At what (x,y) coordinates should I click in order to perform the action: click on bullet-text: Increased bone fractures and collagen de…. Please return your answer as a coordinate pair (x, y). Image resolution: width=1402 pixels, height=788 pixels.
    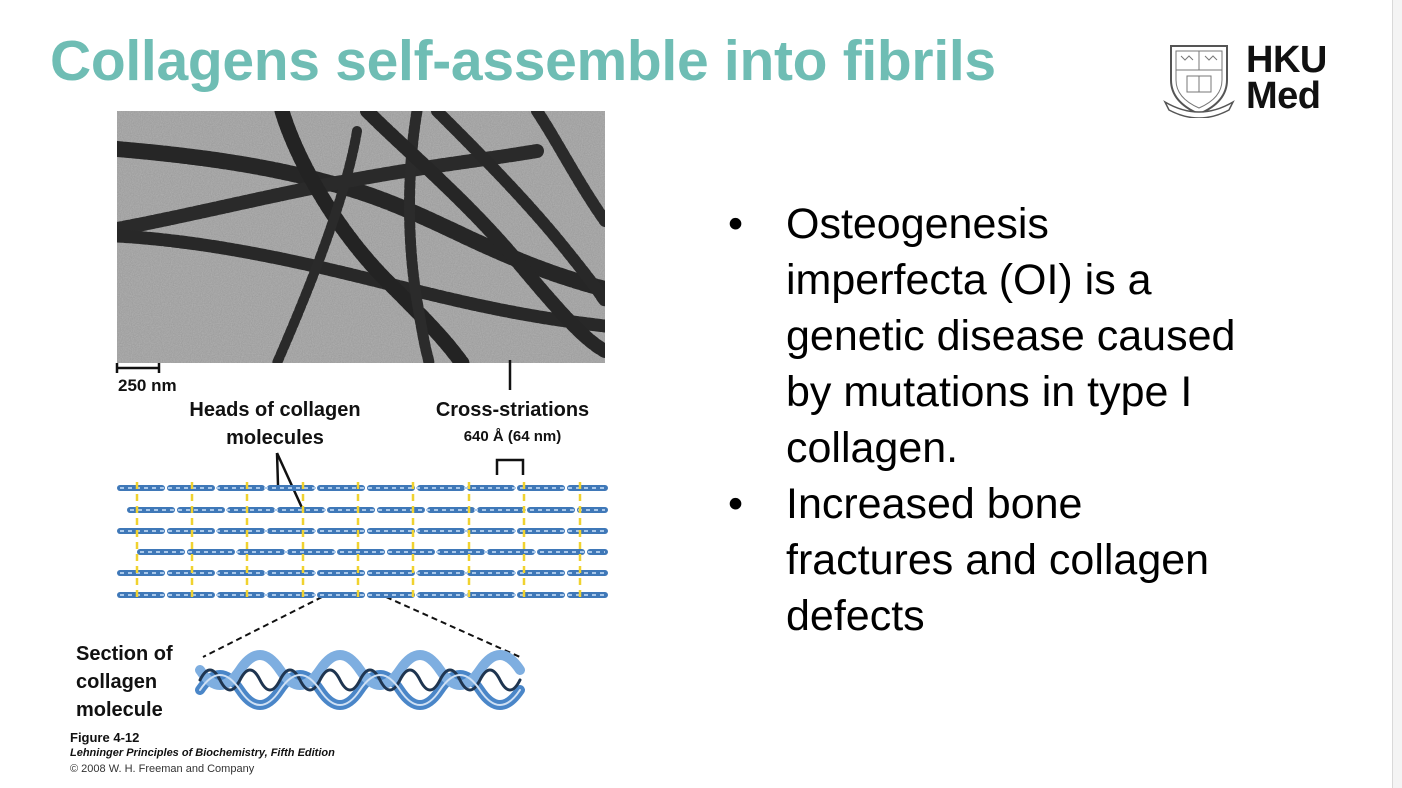
    Looking at the image, I should click on (998, 560).